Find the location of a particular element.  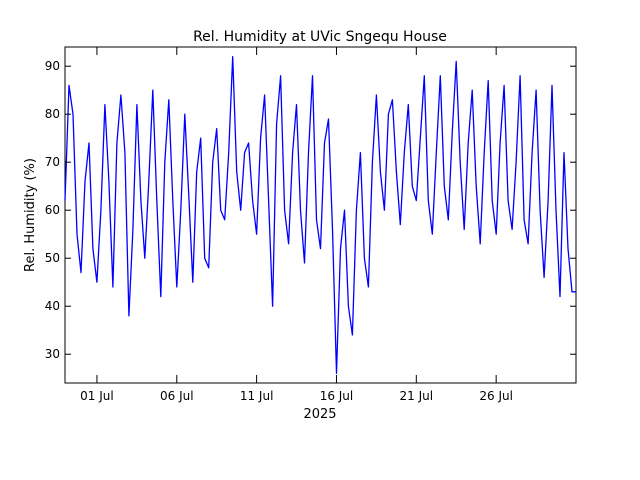

x-tick-label: 21 Jul is located at coordinates (417, 396).